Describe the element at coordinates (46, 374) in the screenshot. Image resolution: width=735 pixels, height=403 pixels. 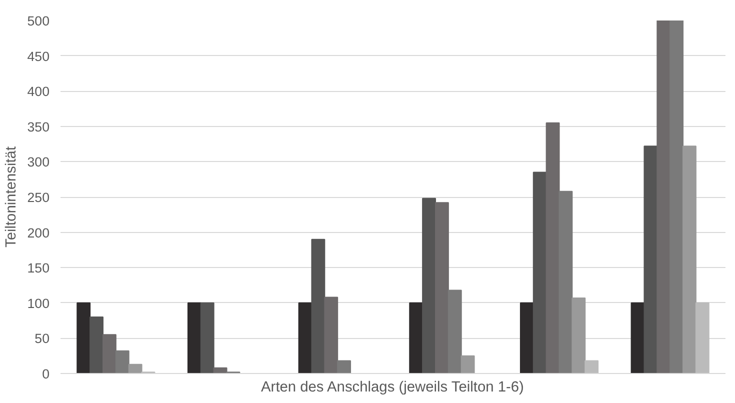
I see `y-tick-label: 0` at that location.